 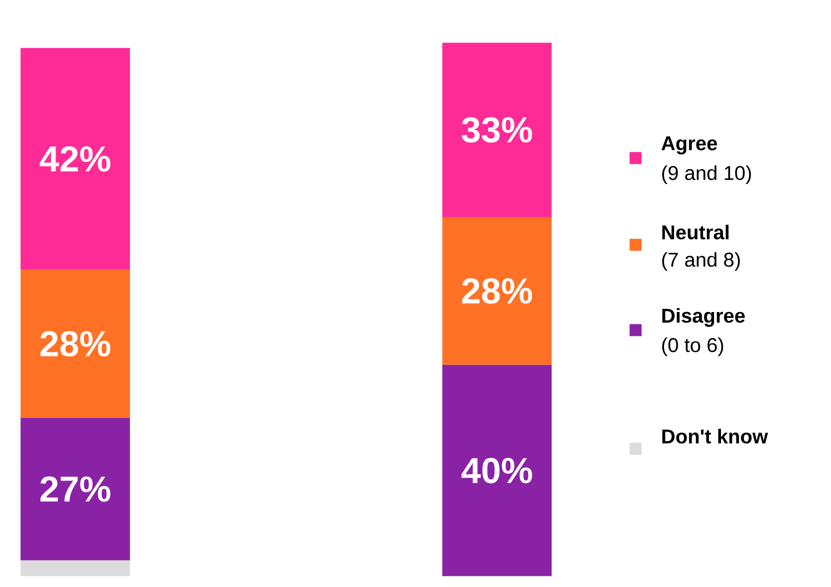 I want to click on data-label: 27%, so click(x=75, y=489).